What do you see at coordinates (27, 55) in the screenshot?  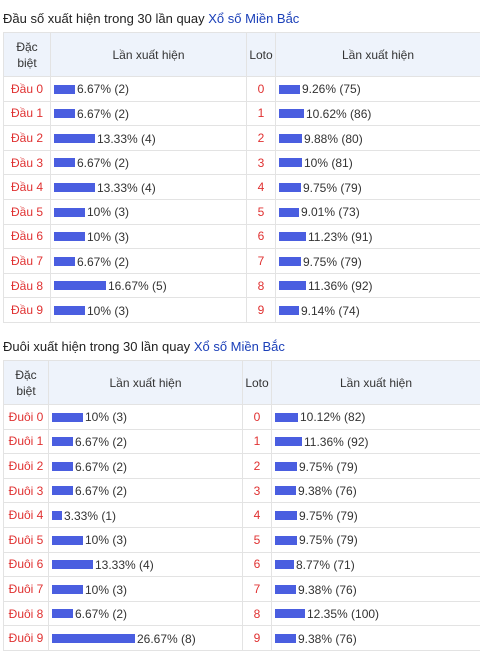 I see `dau-header-special: Đặc biệt` at bounding box center [27, 55].